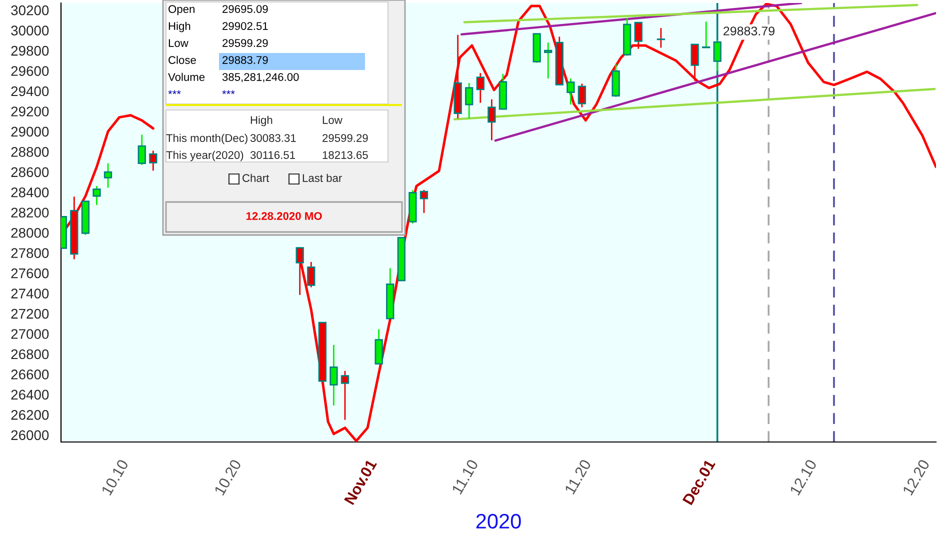 The height and width of the screenshot is (549, 945). I want to click on y-tick-label: 30200, so click(30, 10).